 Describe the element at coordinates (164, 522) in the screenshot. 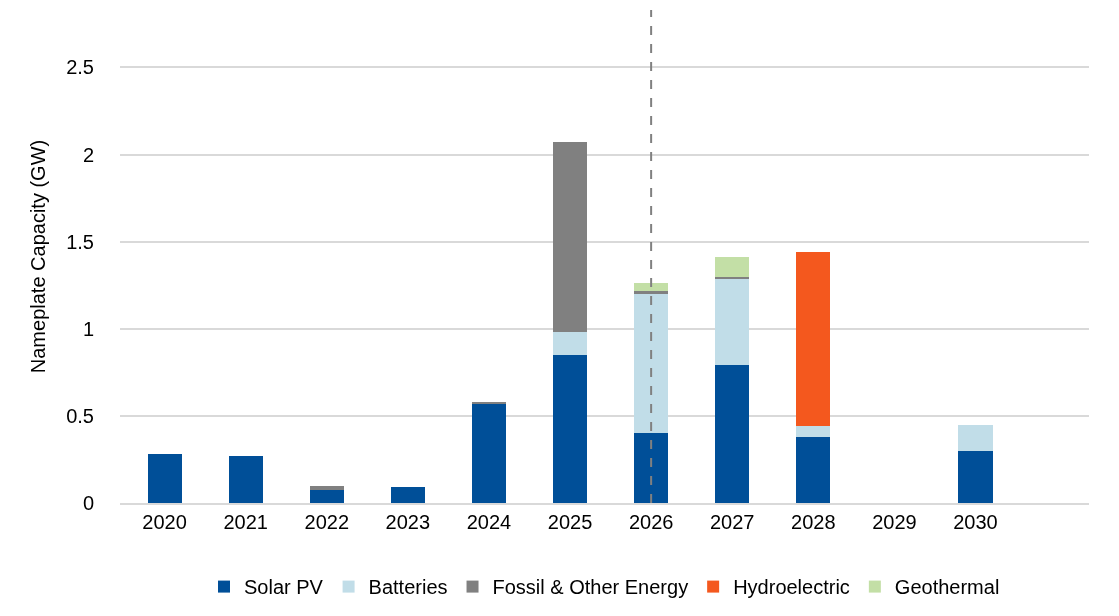

I see `x-tick-label: 2020` at that location.